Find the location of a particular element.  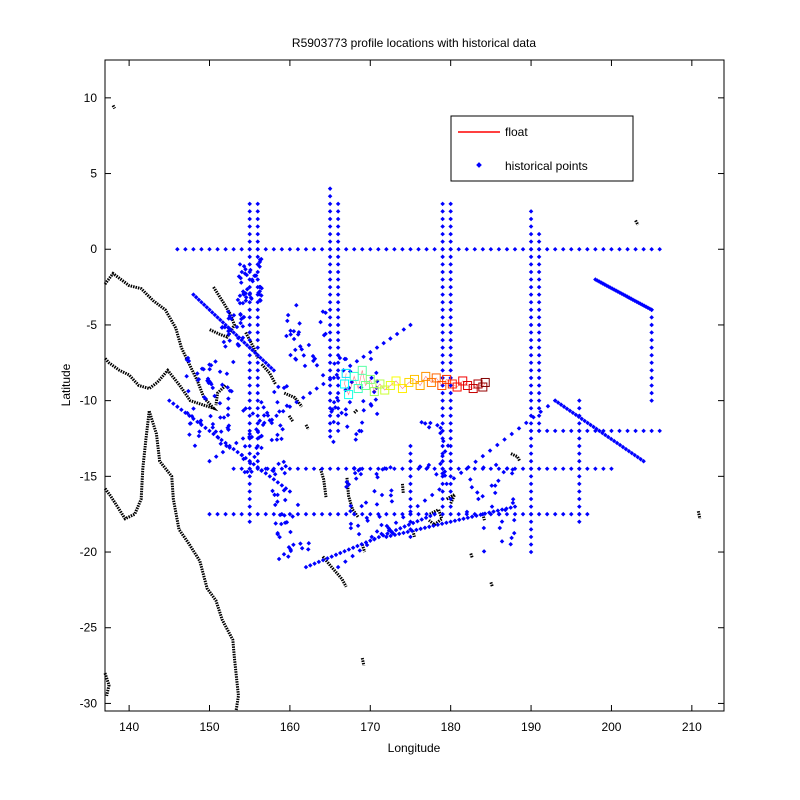

y-tick-label: -15 is located at coordinates (89, 476).